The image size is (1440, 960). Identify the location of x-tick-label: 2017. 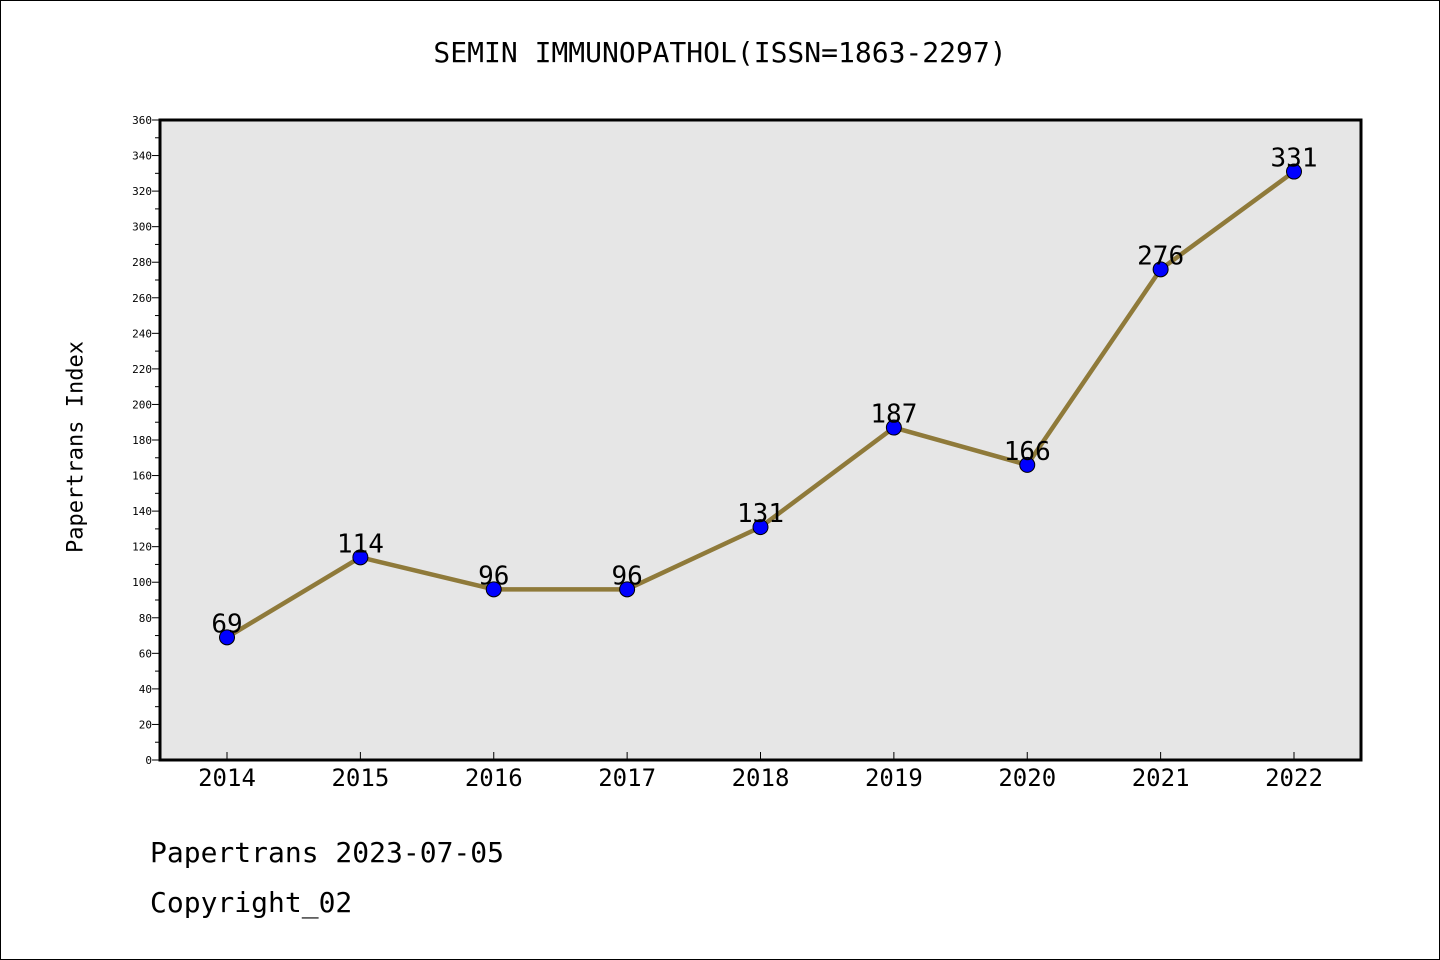
(627, 778).